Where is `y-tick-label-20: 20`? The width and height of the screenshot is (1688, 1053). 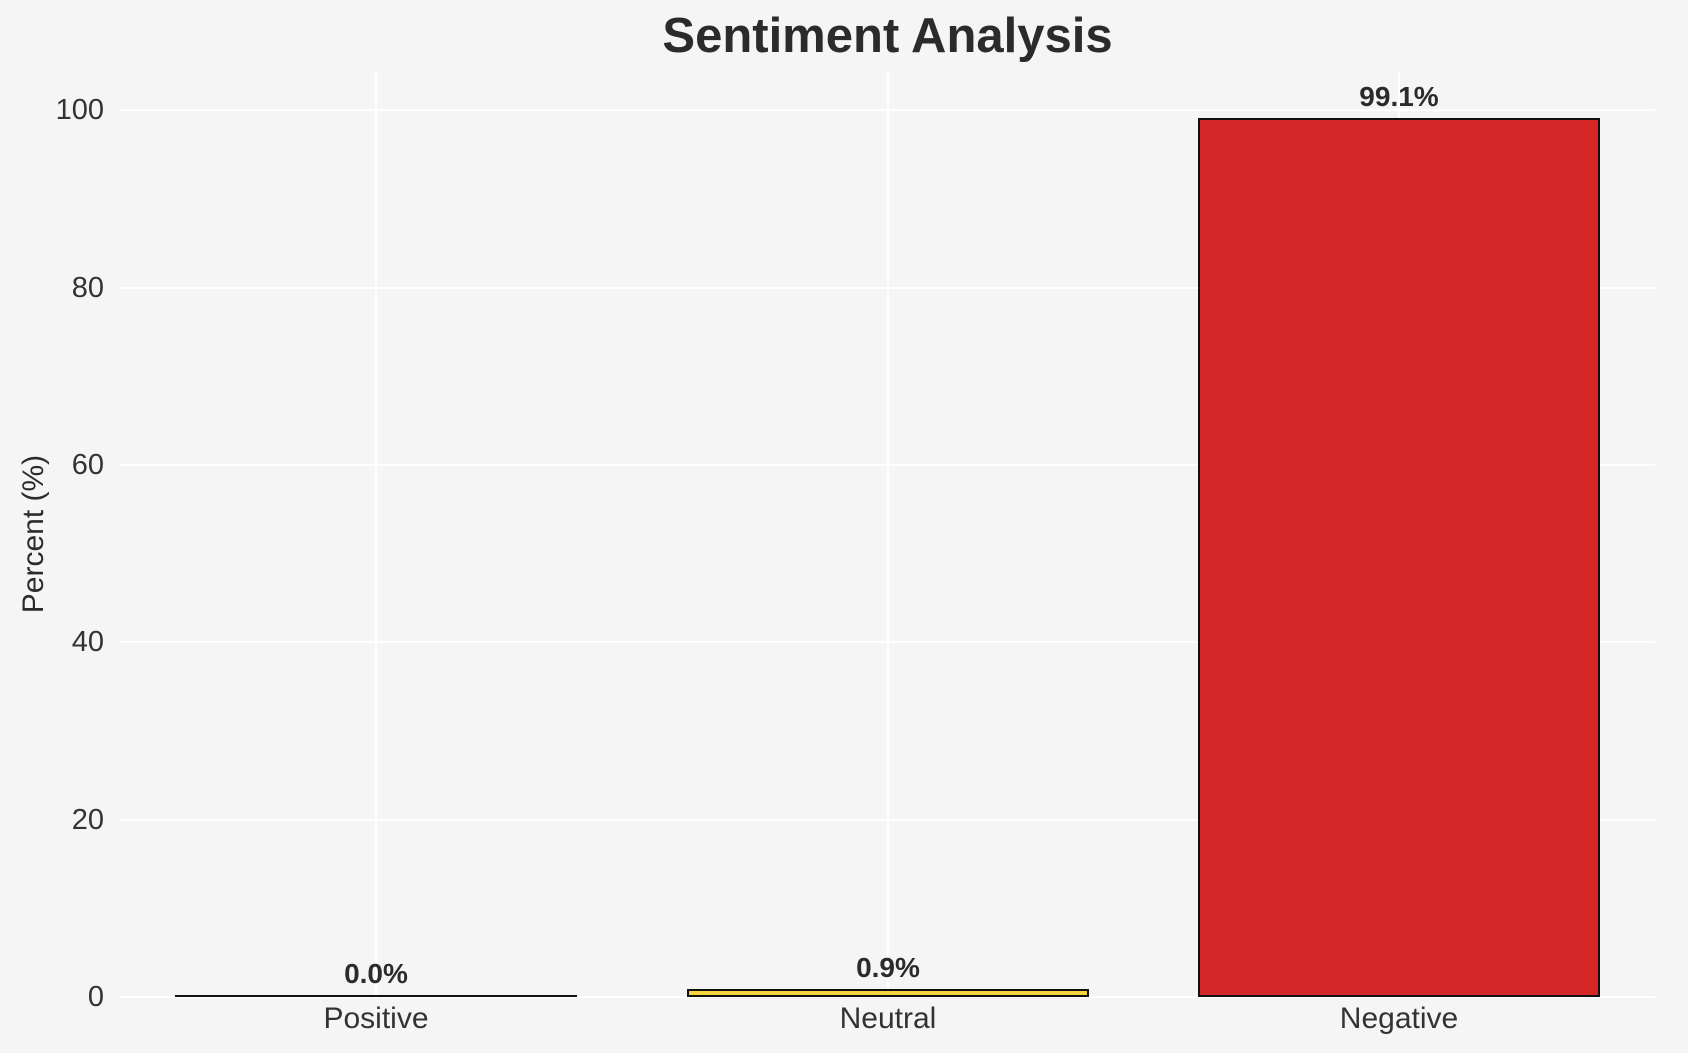 y-tick-label-20: 20 is located at coordinates (87, 819).